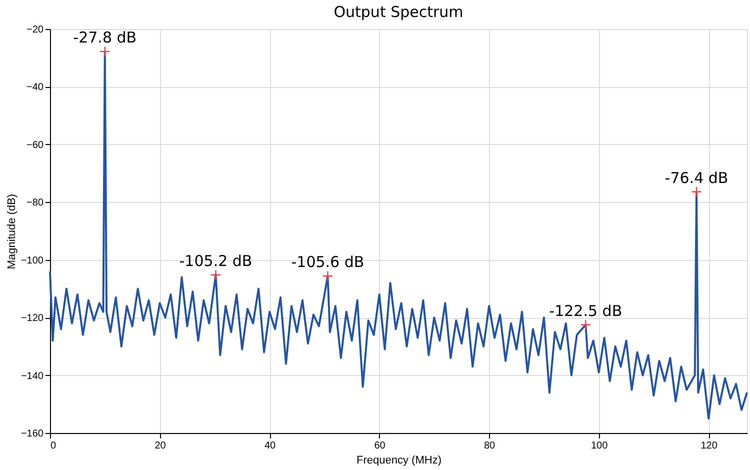 The width and height of the screenshot is (750, 470). I want to click on x-tick-label: 100, so click(599, 446).